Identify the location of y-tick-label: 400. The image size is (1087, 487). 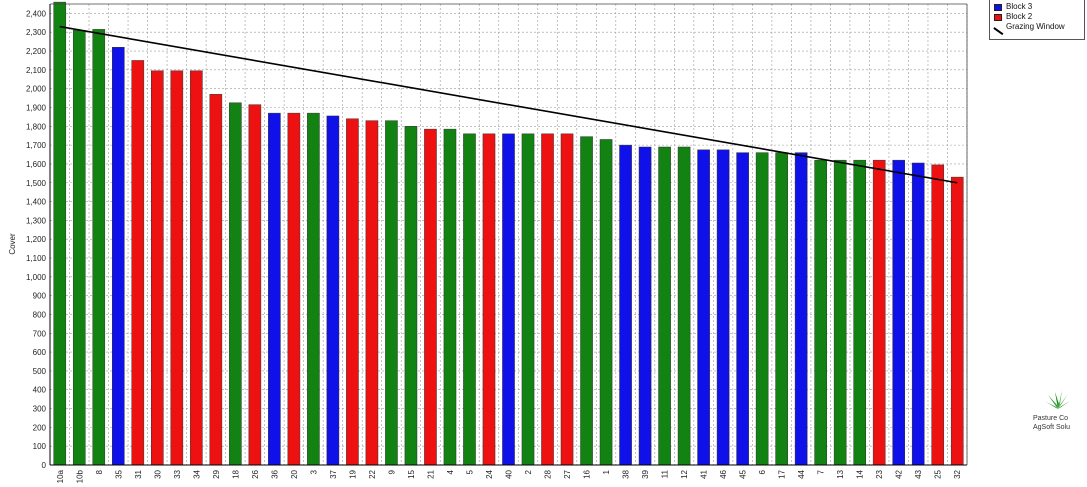
(40, 390).